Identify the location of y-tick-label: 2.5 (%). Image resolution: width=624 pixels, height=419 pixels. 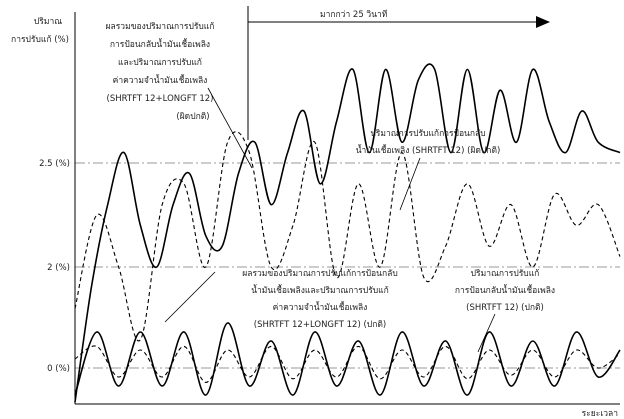
(54, 164).